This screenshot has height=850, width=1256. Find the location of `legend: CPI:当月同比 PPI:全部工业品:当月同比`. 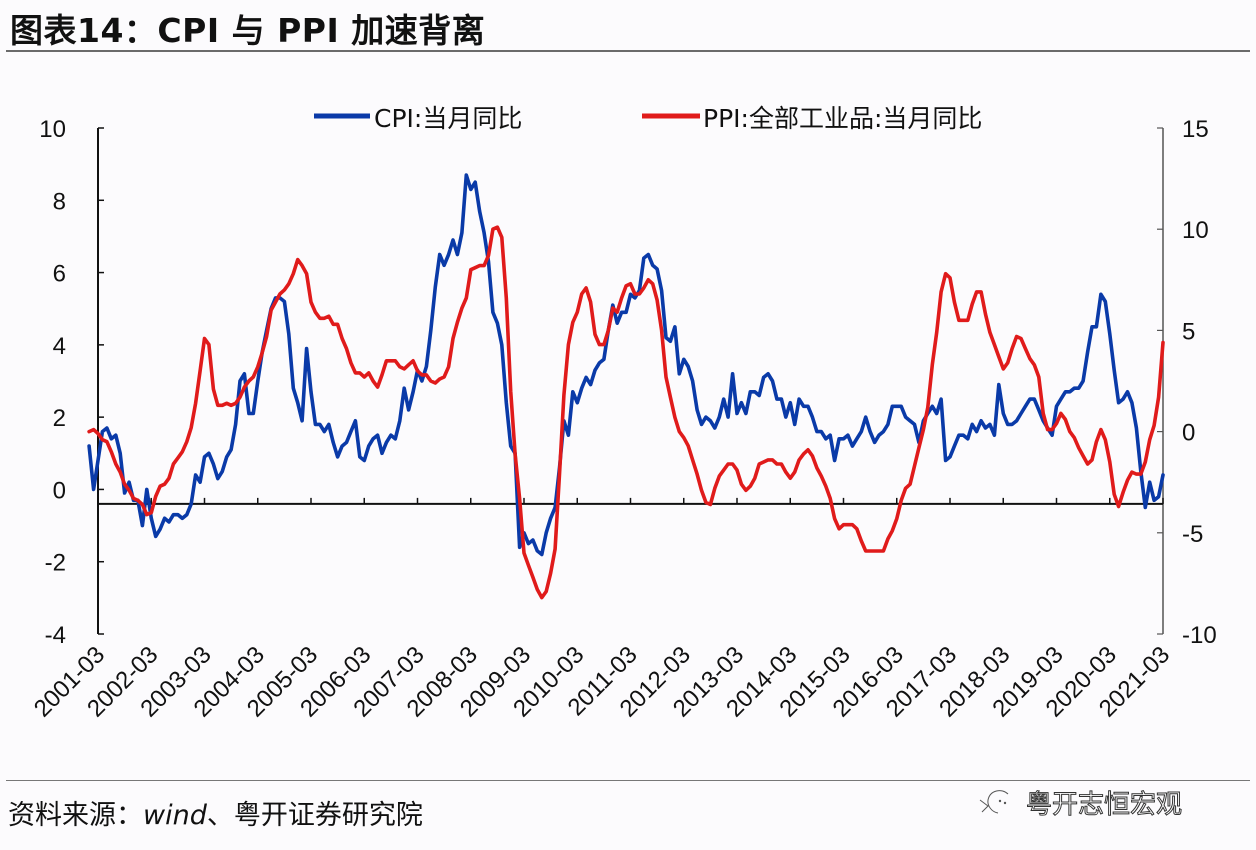

legend: CPI:当月同比 PPI:全部工业品:当月同比 is located at coordinates (648, 118).